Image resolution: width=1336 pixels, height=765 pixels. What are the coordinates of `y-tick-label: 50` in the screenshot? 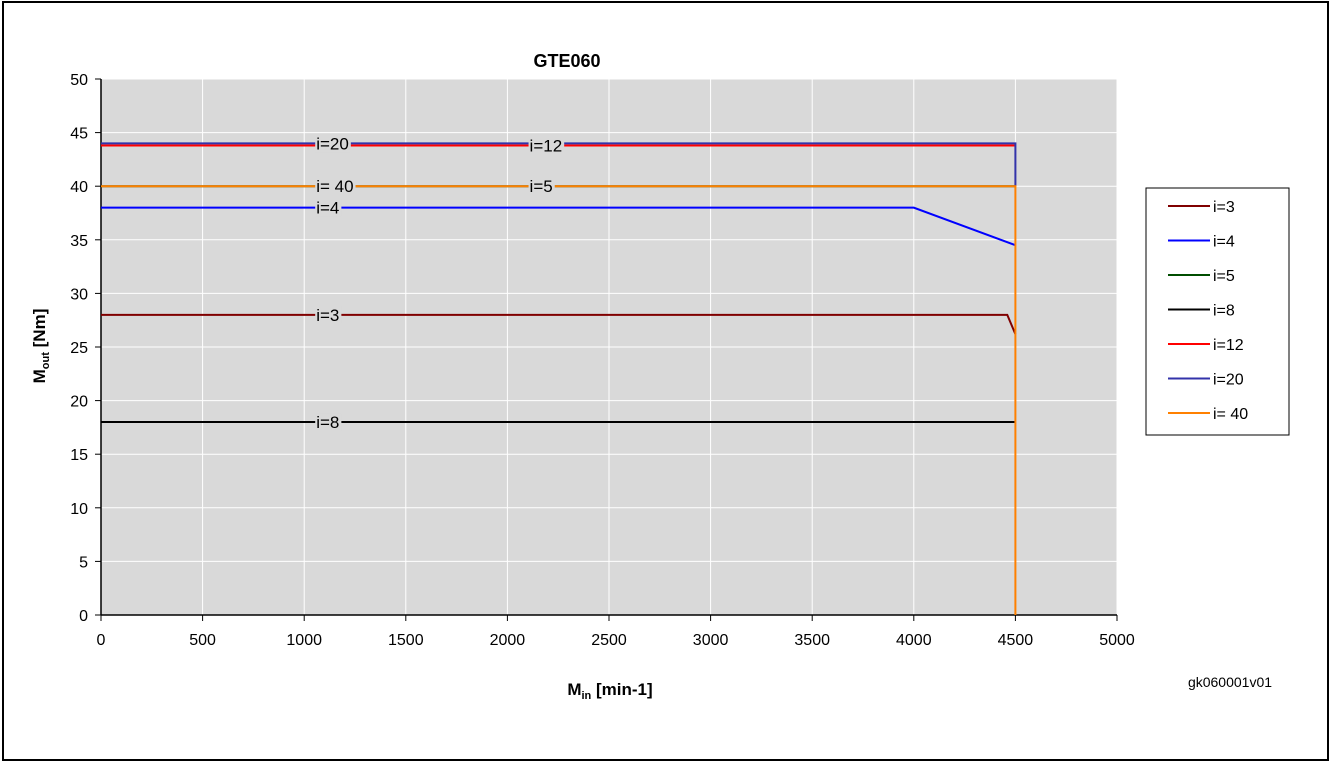 It's located at (79, 80).